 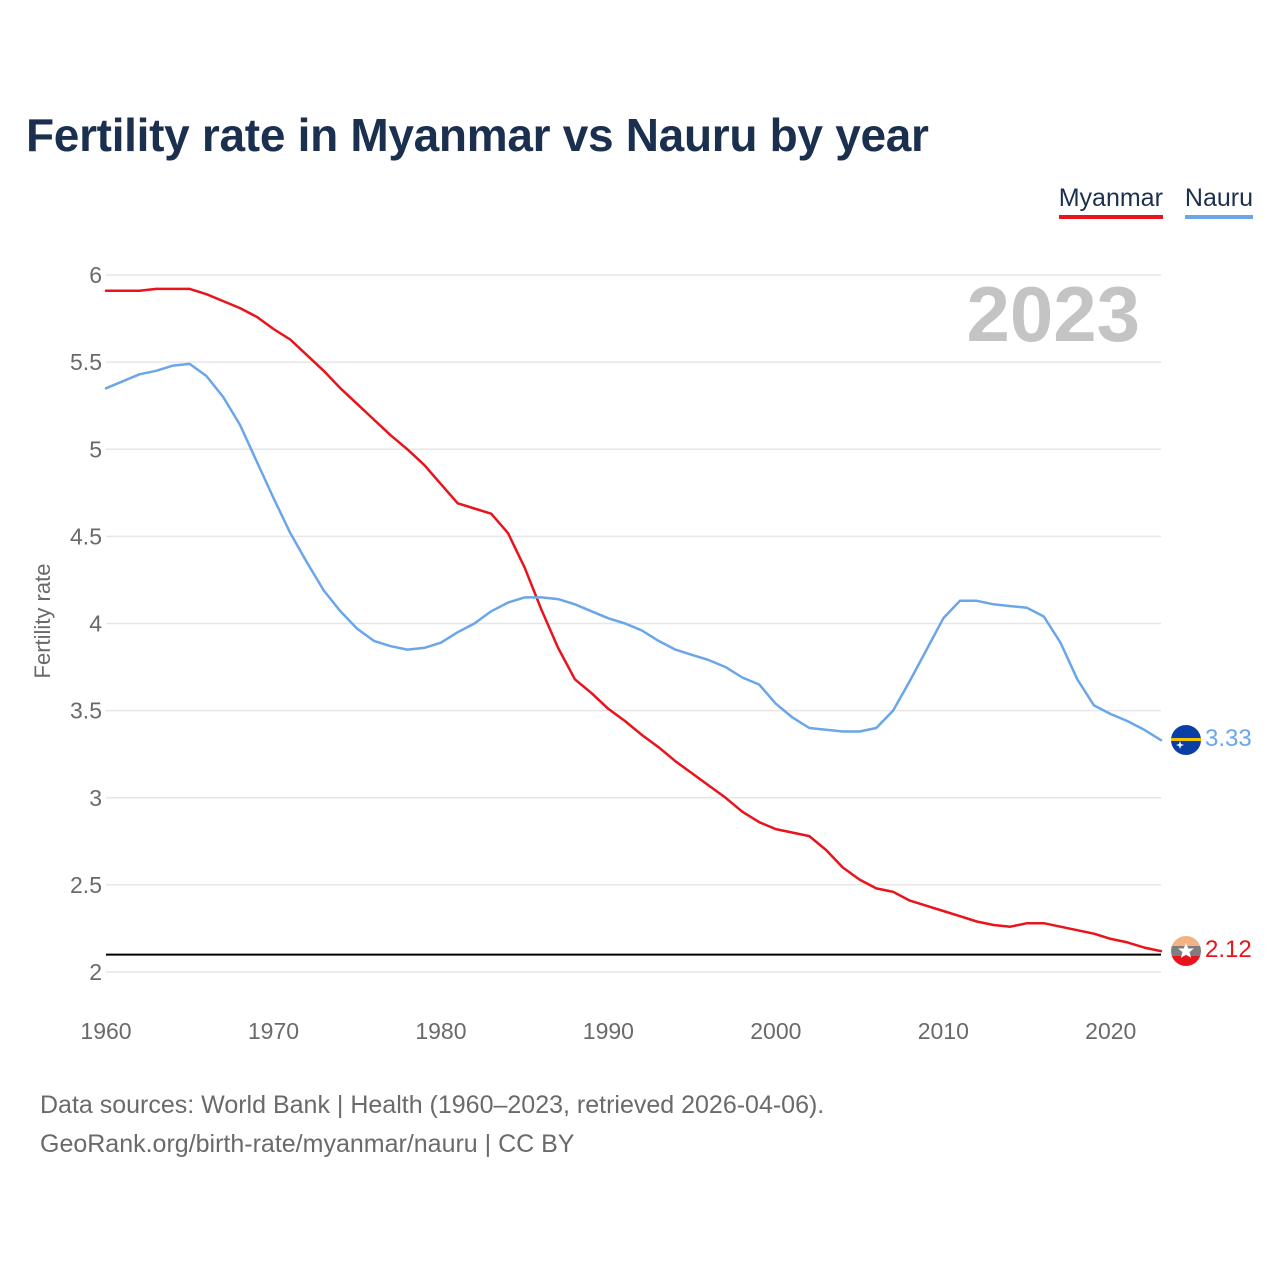 I want to click on x-tick-label: 2020, so click(x=1110, y=1031).